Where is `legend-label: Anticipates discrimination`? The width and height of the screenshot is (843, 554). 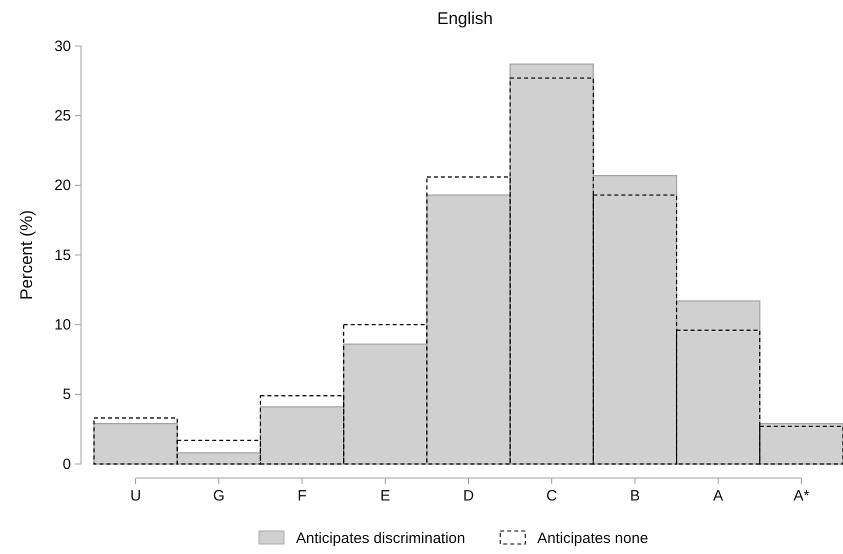
legend-label: Anticipates discrimination is located at coordinates (381, 538).